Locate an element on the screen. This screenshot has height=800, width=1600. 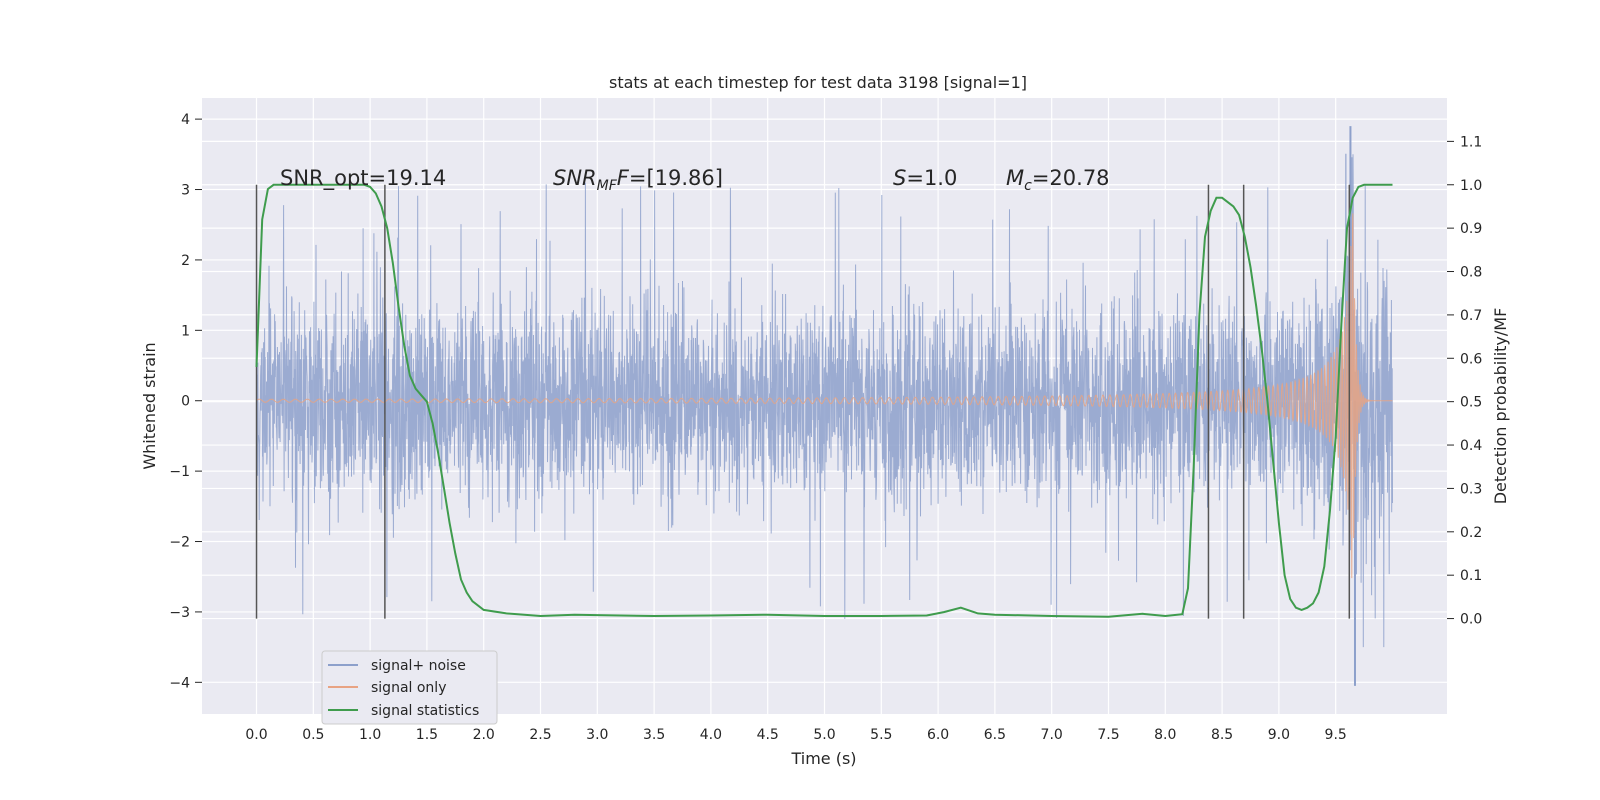
x-tick-label: 3.5 is located at coordinates (654, 735).